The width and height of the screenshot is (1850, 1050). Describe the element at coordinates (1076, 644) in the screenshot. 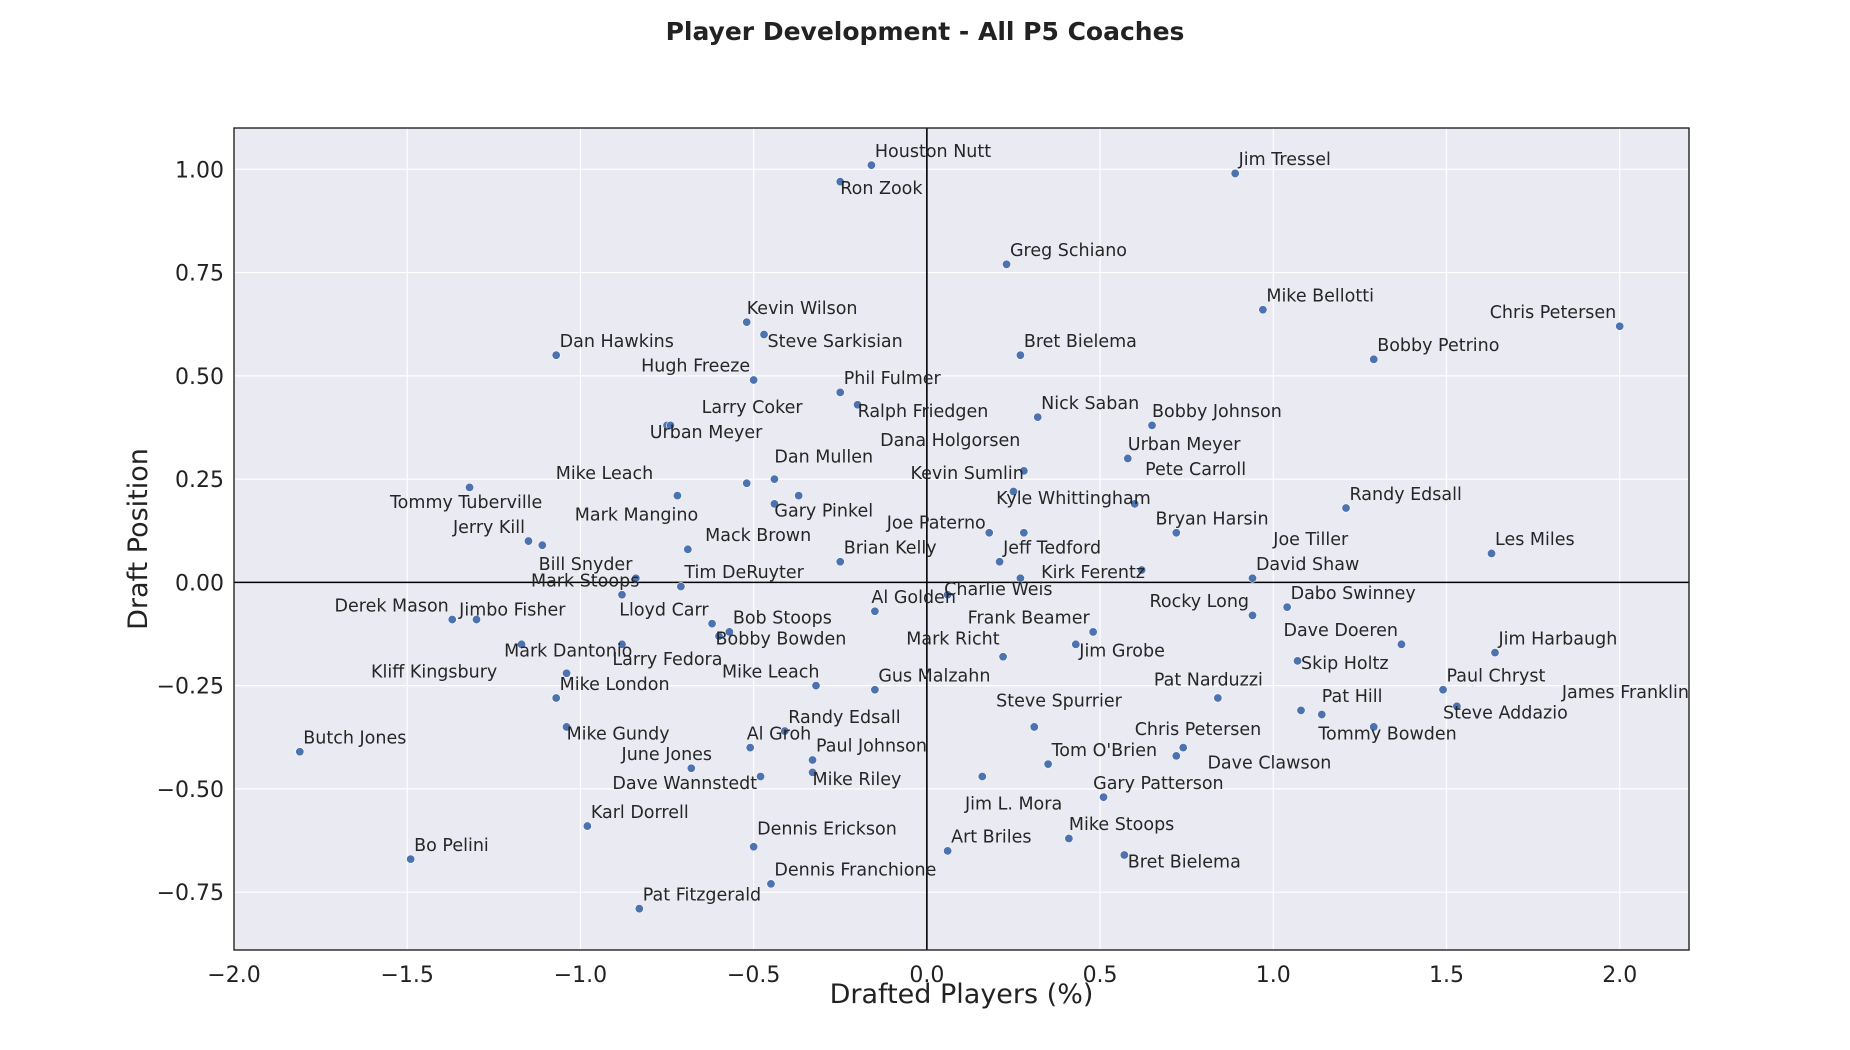

I see `data-point: Jim Grobe` at that location.